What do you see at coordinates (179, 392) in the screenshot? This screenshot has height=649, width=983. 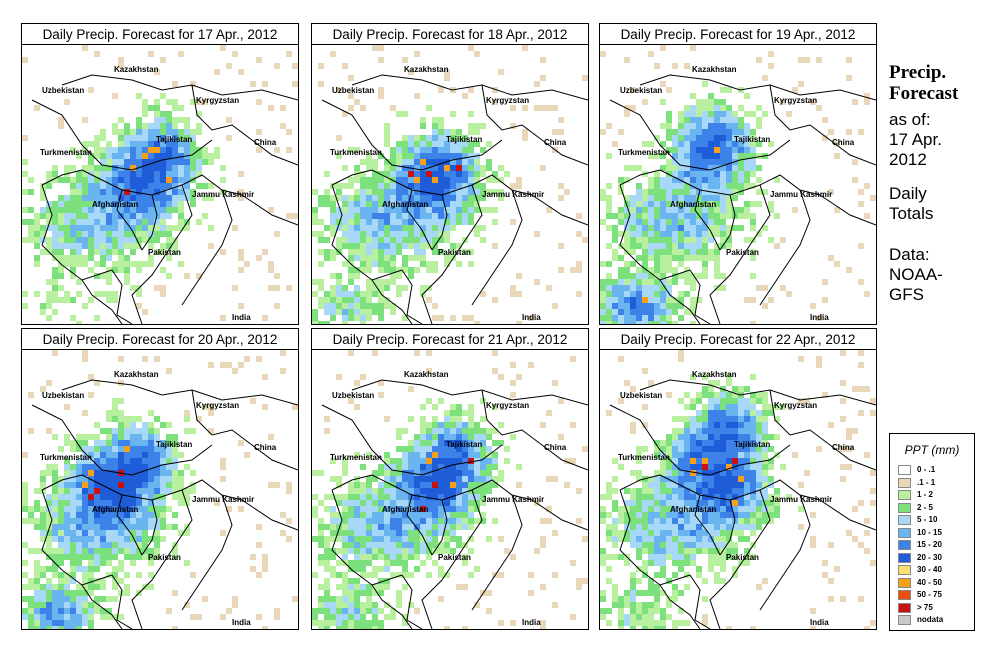 I see `boundary-line` at bounding box center [179, 392].